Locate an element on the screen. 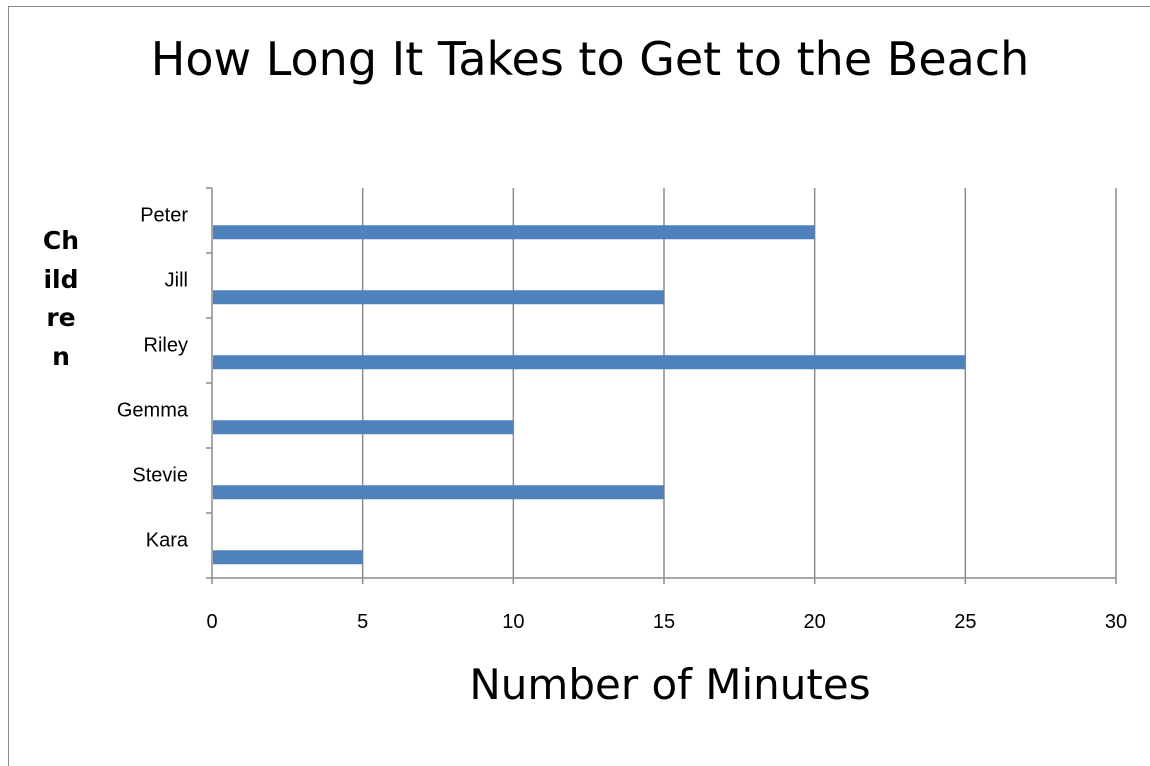 The image size is (1150, 766). bar-peter is located at coordinates (514, 232).